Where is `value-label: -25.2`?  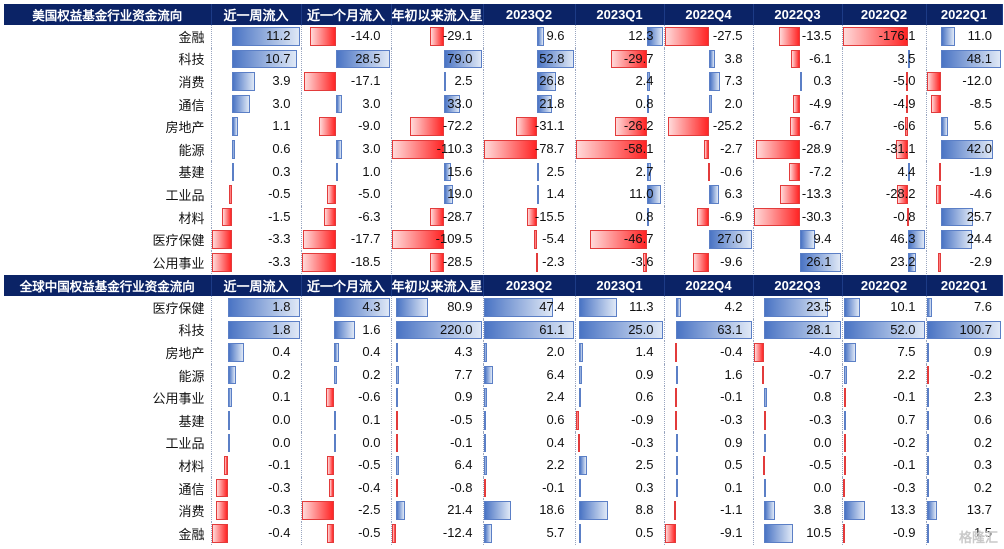
value-label: -25.2 is located at coordinates (727, 126).